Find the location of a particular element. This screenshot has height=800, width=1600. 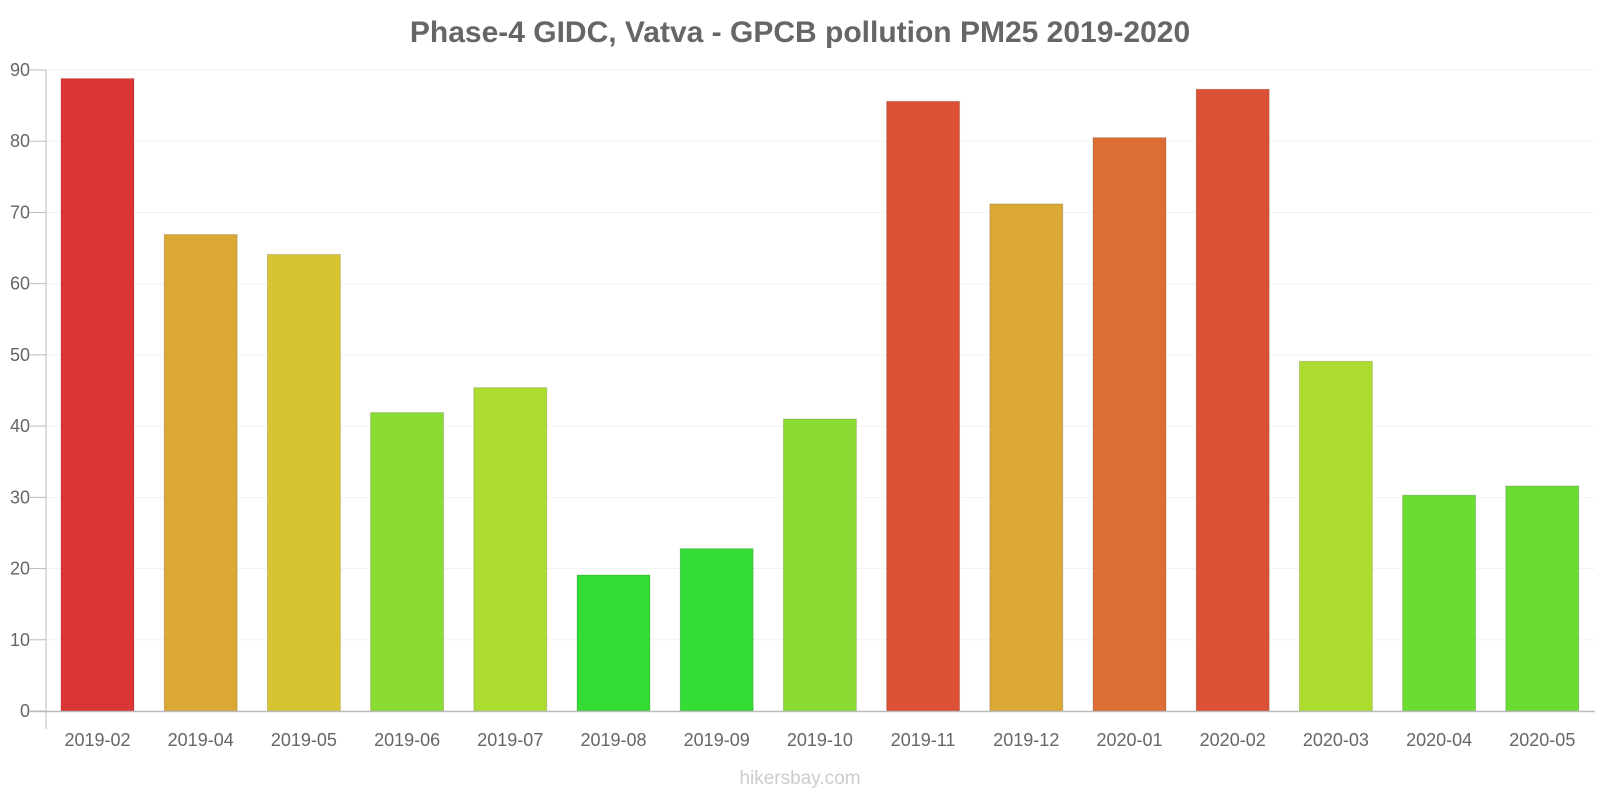

x-tick-label: 2019-11 is located at coordinates (923, 740).